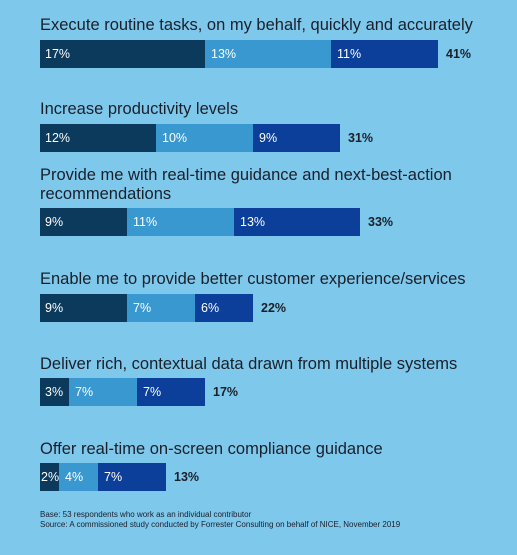 The image size is (517, 555). I want to click on category-label: Increase productivity levels, so click(139, 109).